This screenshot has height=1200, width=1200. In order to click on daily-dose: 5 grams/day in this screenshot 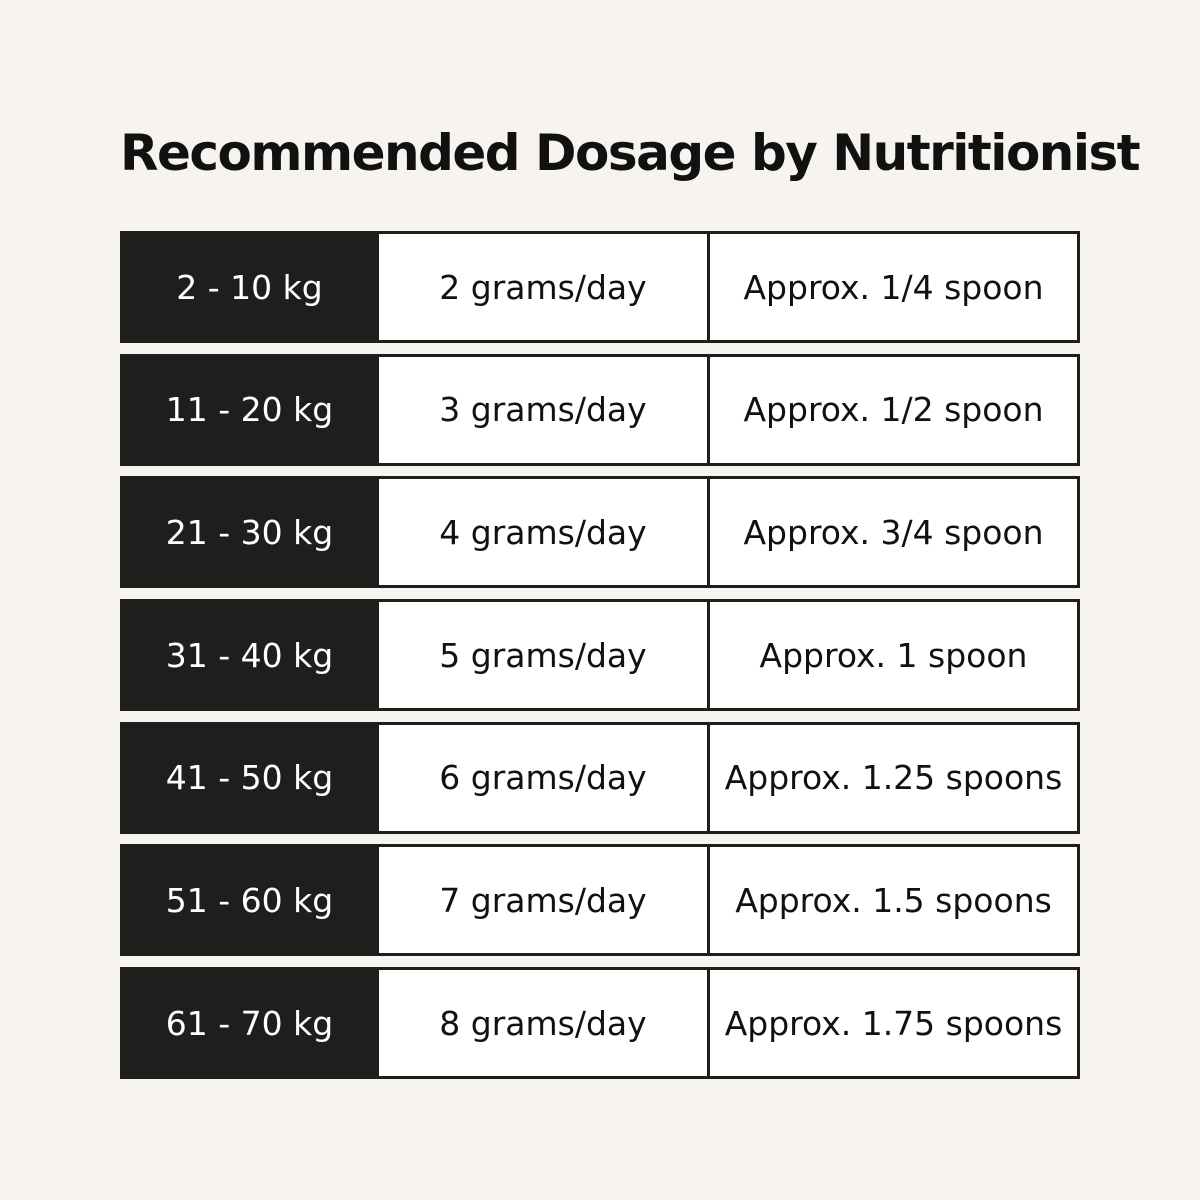, I will do `click(541, 655)`.